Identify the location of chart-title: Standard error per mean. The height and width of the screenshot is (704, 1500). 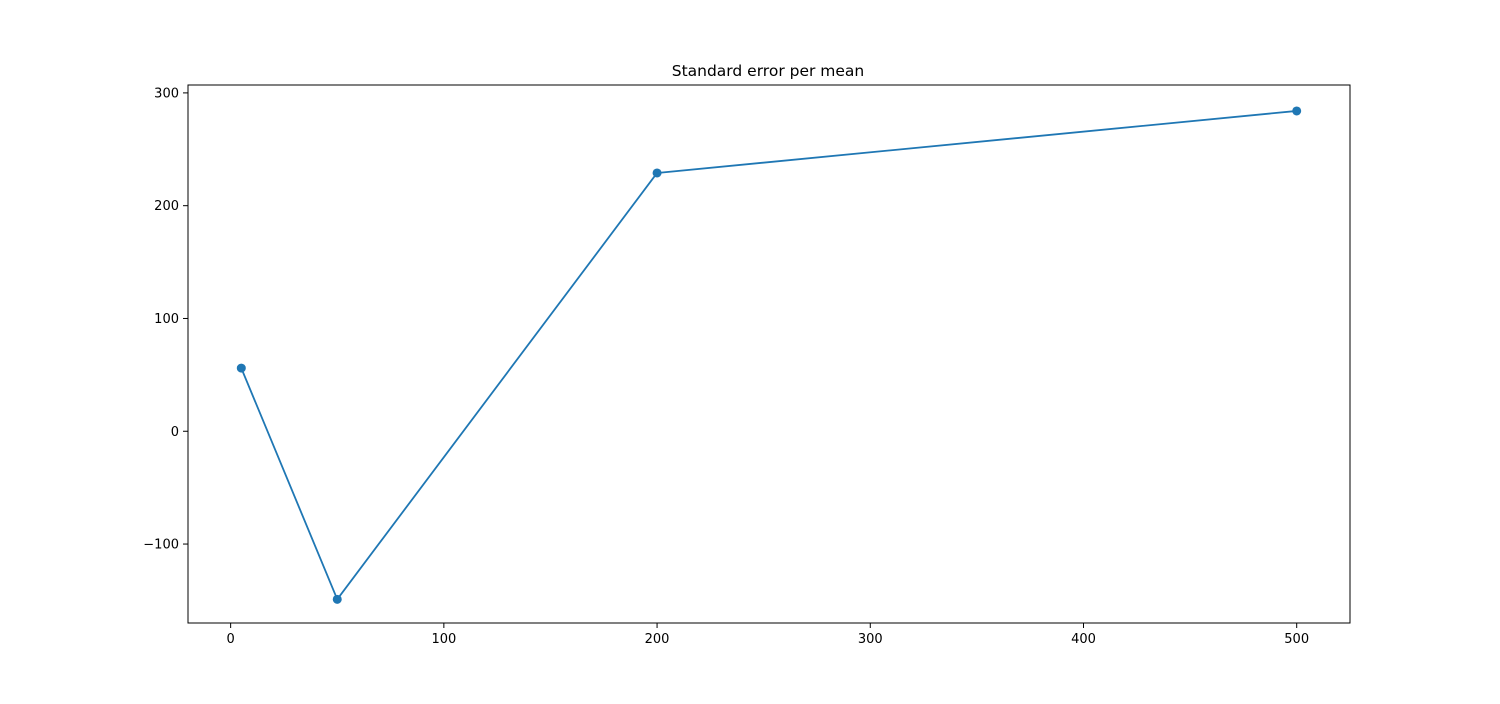
(768, 71).